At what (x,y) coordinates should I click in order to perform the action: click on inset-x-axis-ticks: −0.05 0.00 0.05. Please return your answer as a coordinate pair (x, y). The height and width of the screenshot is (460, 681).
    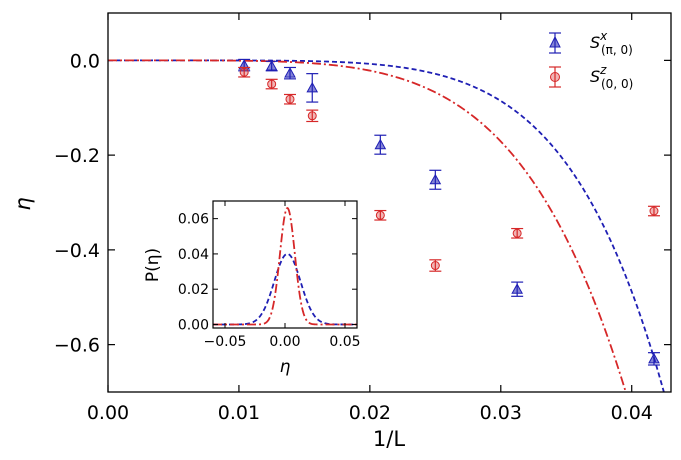
    Looking at the image, I should click on (282, 275).